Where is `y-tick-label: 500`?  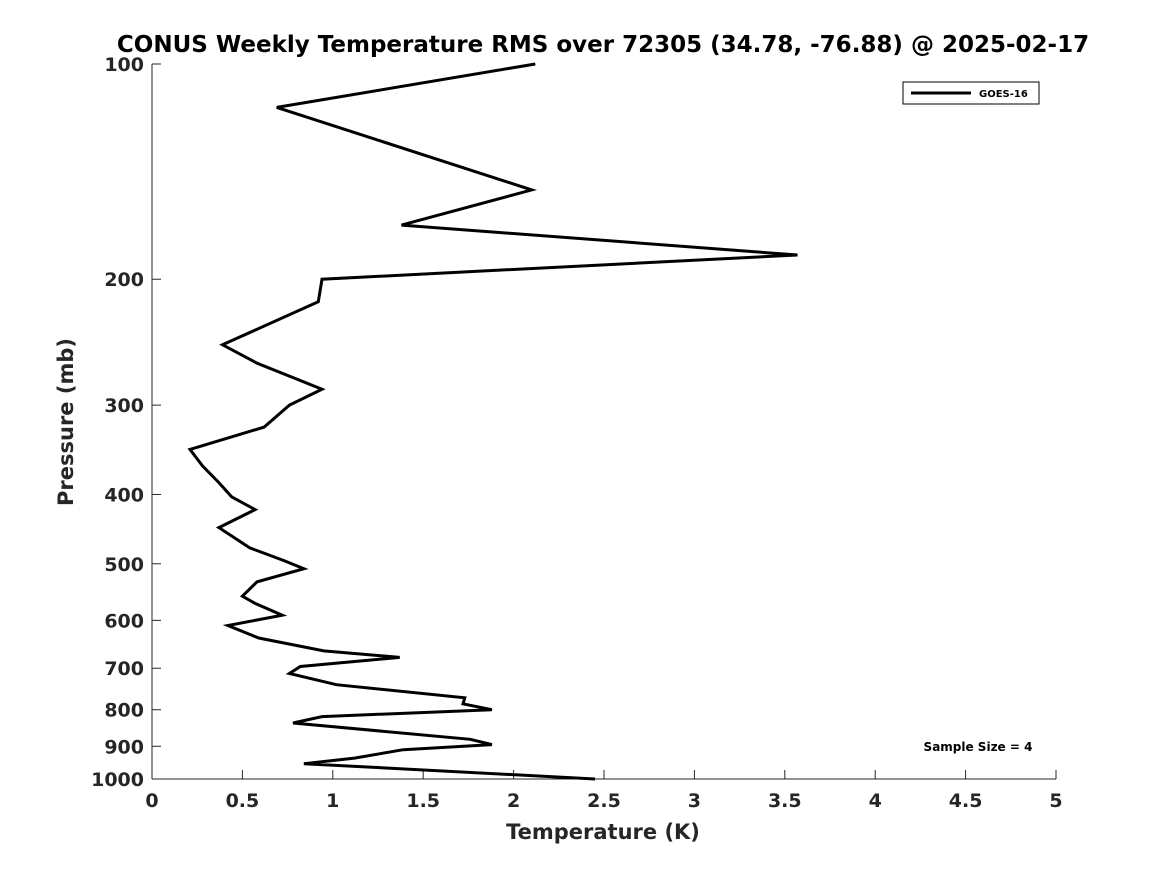
y-tick-label: 500 is located at coordinates (124, 565).